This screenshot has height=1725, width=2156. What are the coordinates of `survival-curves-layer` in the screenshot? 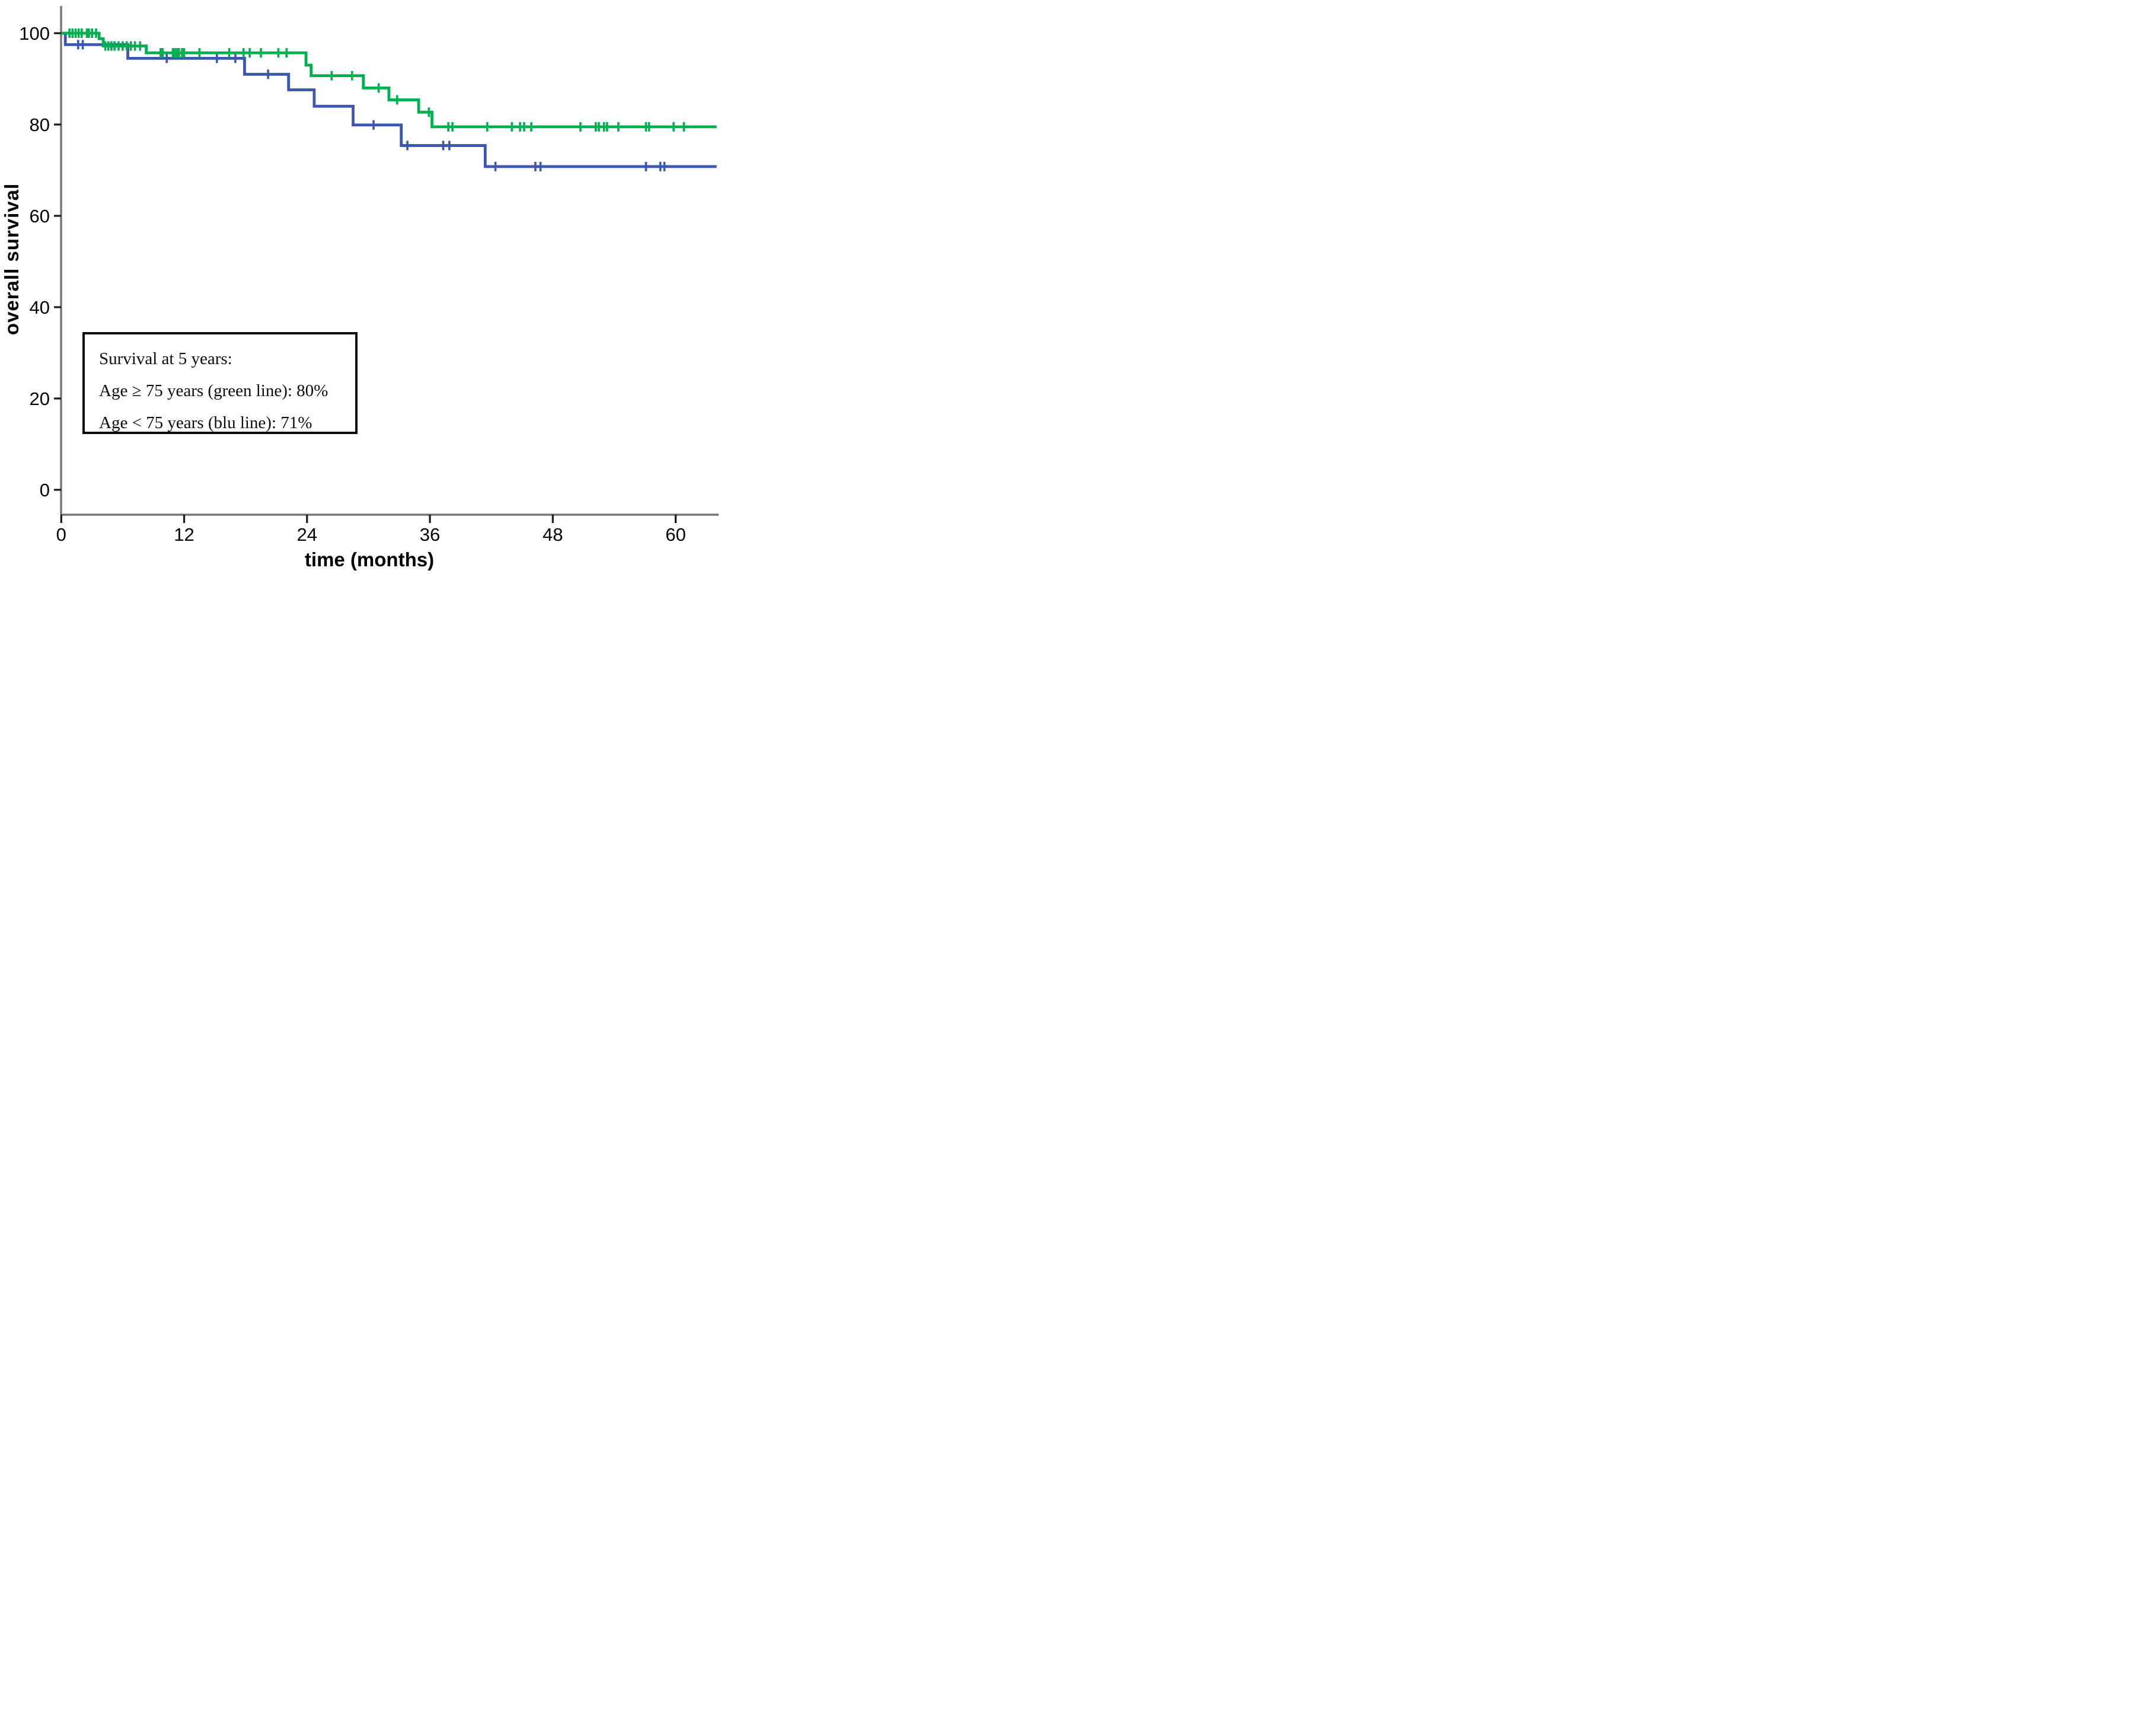 It's located at (389, 99).